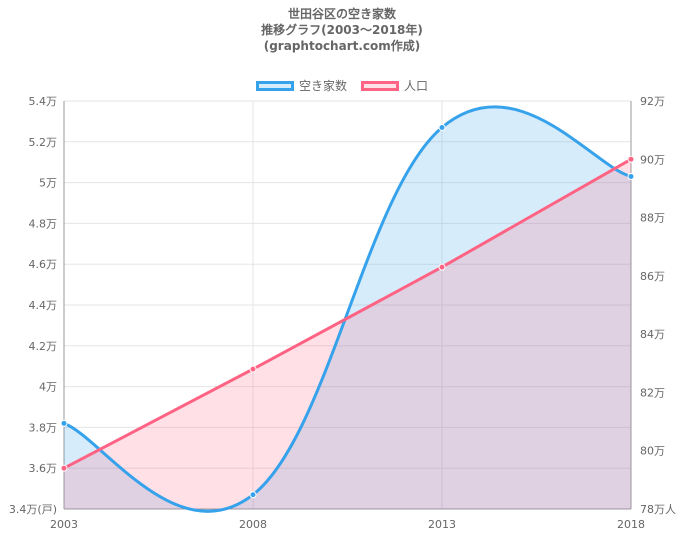 Image resolution: width=684 pixels, height=540 pixels. Describe the element at coordinates (442, 128) in the screenshot. I see `point-vacant-2013` at that location.